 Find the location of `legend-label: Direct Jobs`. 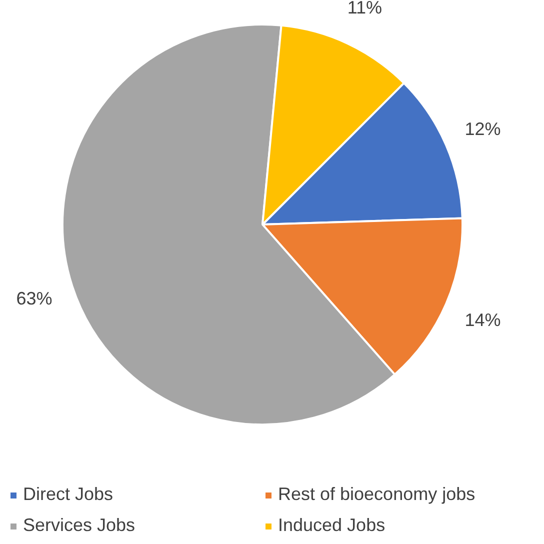

legend-label: Direct Jobs is located at coordinates (68, 494).